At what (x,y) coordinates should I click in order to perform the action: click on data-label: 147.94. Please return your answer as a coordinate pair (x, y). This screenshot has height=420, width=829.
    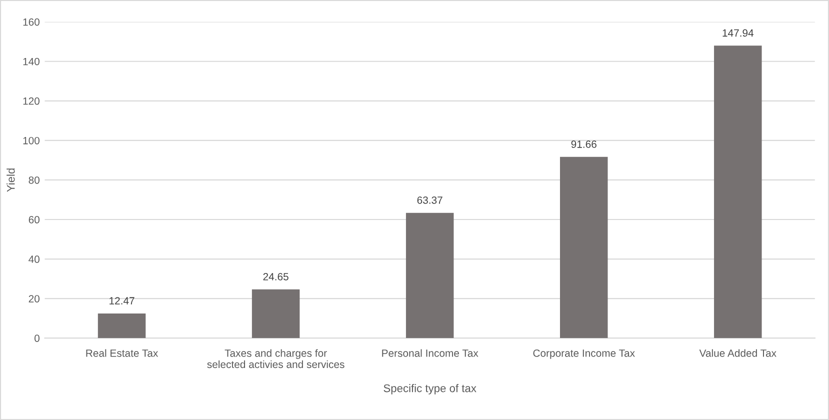
    Looking at the image, I should click on (738, 33).